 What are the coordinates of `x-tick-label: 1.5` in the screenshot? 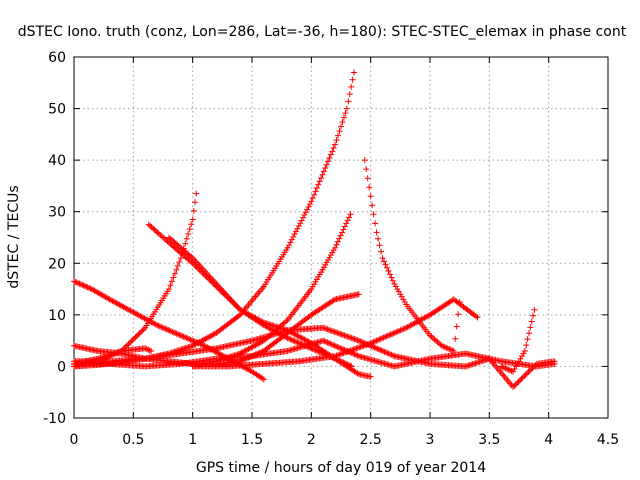 It's located at (252, 440).